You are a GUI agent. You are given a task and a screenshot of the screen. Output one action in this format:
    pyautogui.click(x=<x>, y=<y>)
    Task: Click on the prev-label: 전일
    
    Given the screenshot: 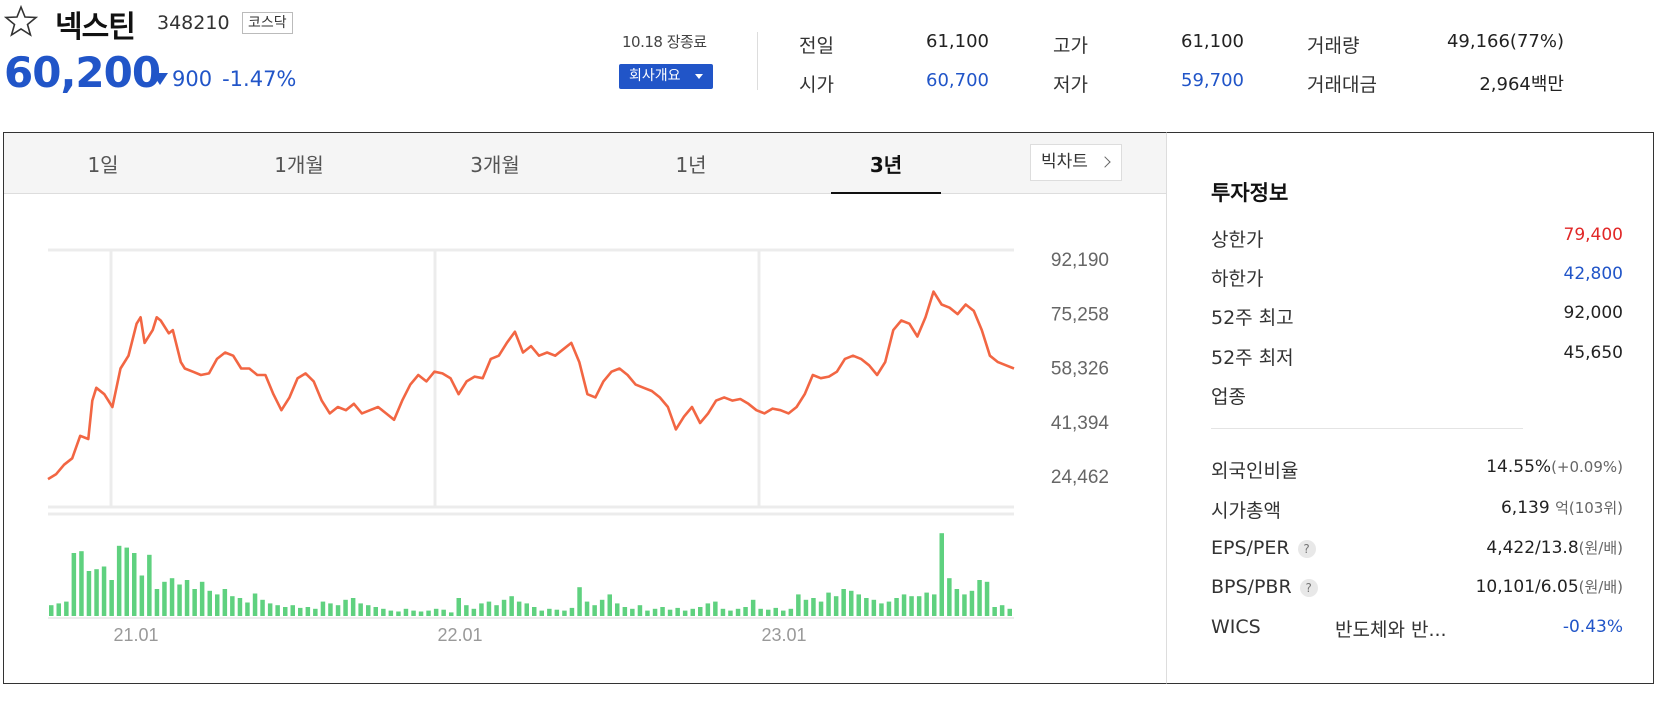 What is the action you would take?
    pyautogui.click(x=816, y=46)
    